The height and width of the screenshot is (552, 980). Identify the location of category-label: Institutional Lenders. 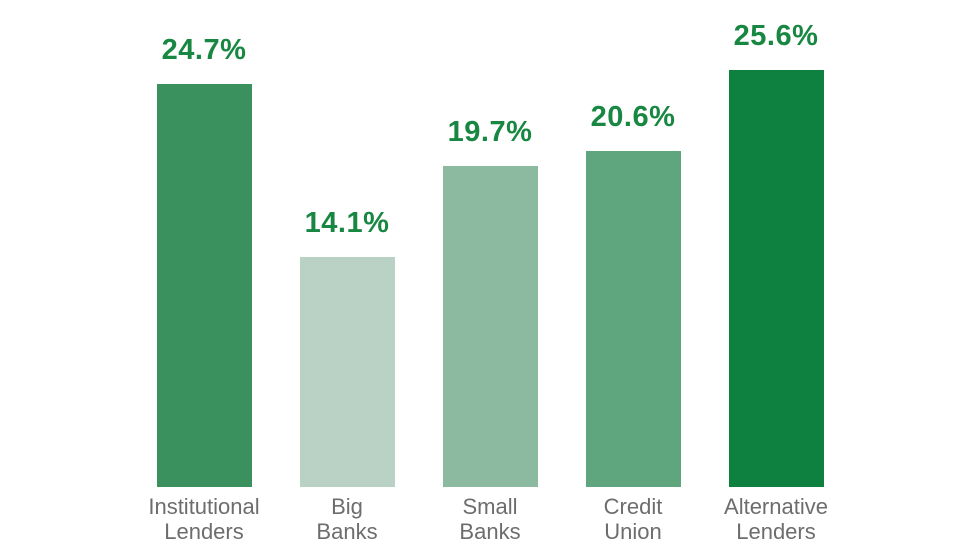
(203, 519).